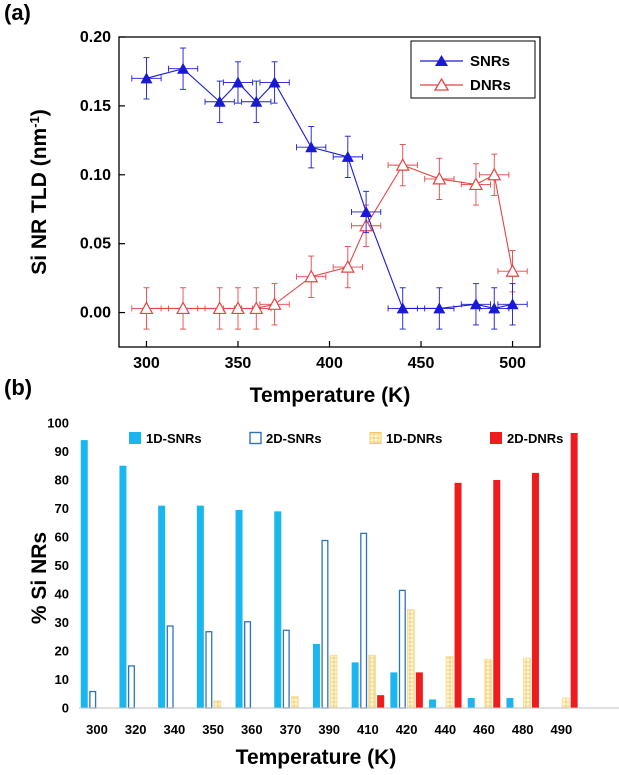 This screenshot has width=619, height=775. I want to click on plot-a-ylabel-end: ), so click(39, 112).